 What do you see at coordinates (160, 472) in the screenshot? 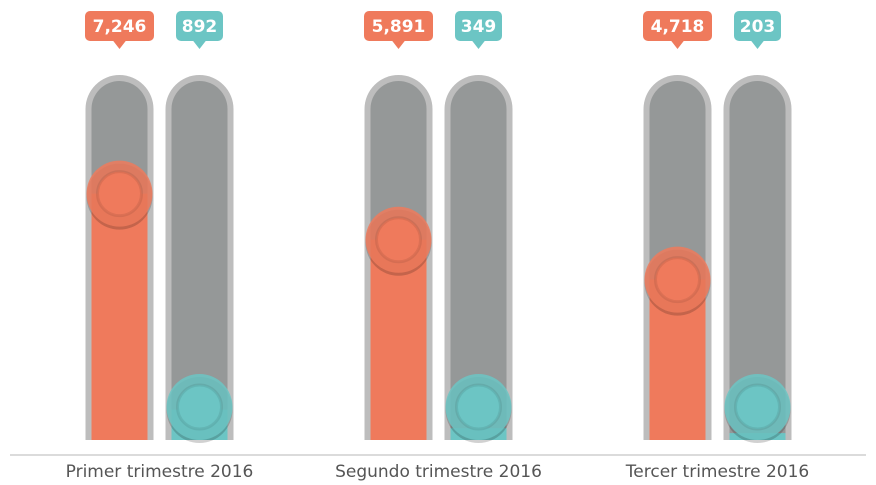
I see `x-tick-label: Primer trimestre 2016` at bounding box center [160, 472].